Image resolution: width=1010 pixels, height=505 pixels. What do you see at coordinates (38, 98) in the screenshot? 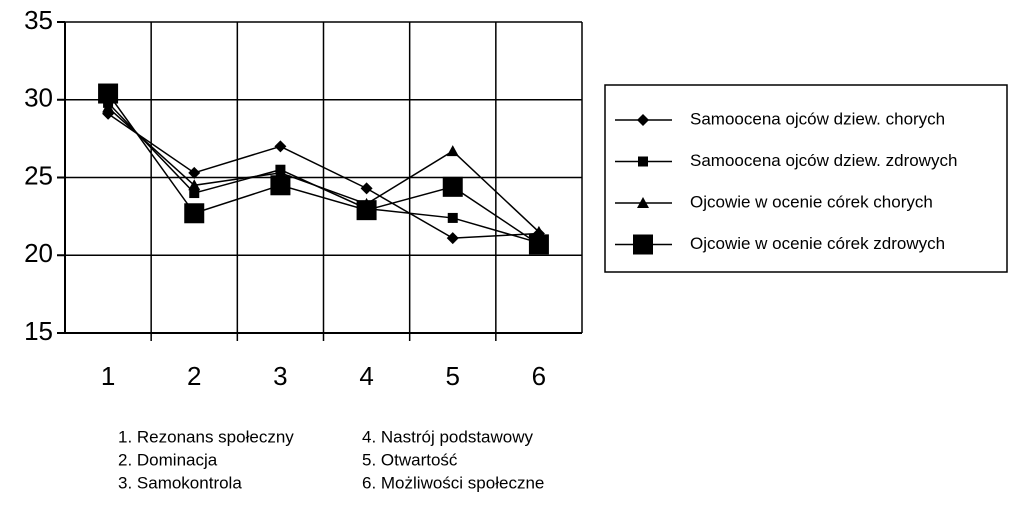
I see `y-tick-label: 30` at bounding box center [38, 98].